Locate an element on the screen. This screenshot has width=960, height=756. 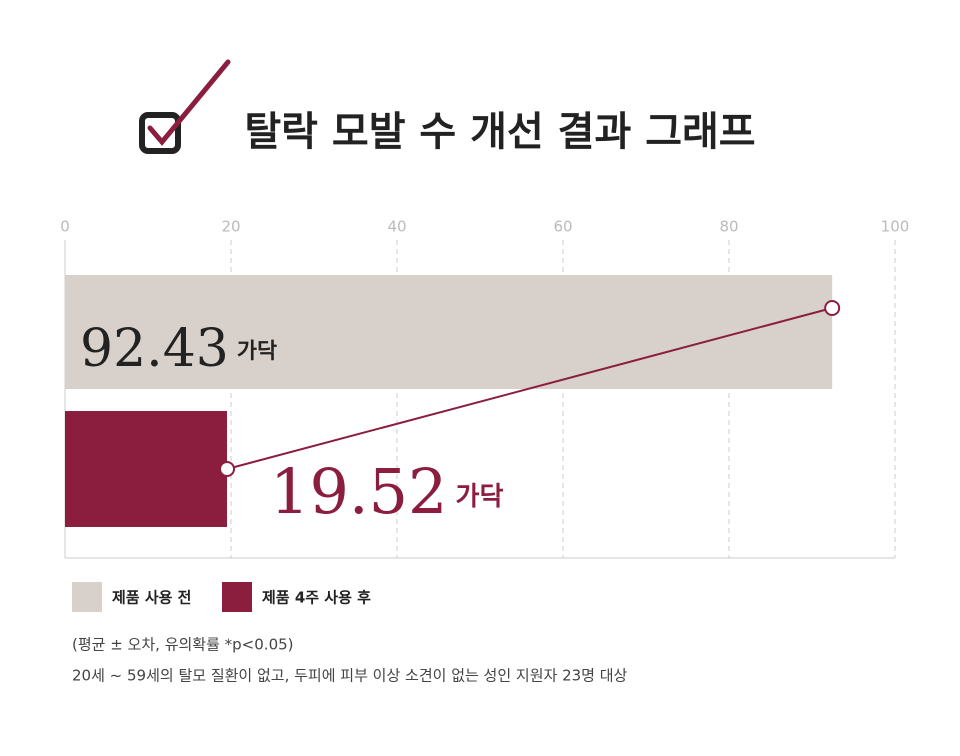
x-tick-label: 0 is located at coordinates (65, 227).